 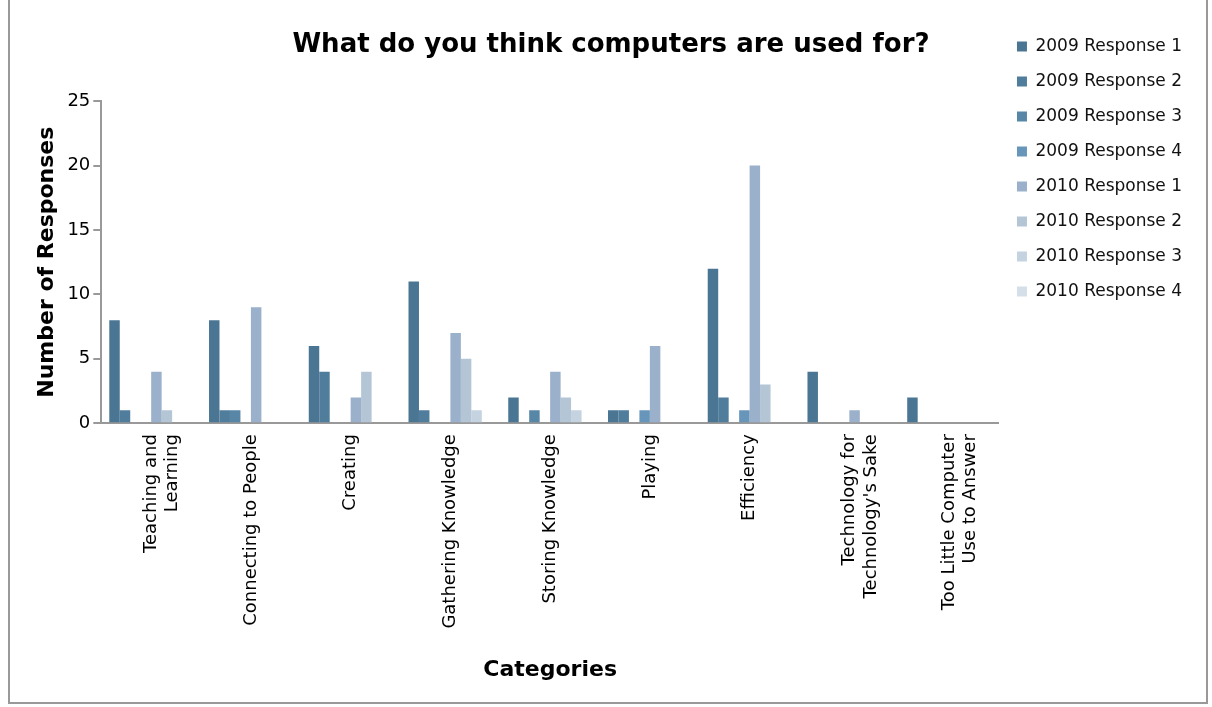 I want to click on y-tick-label: 15, so click(x=79, y=228).